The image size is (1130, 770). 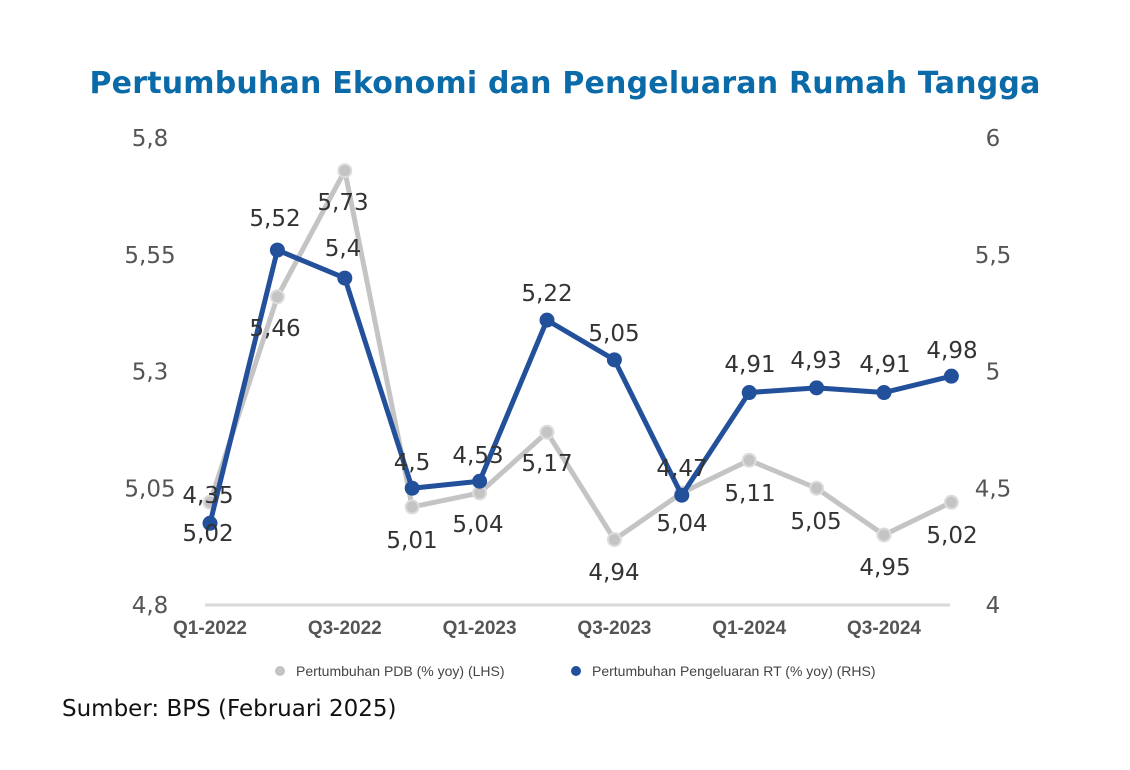 What do you see at coordinates (884, 568) in the screenshot?
I see `data-label: 4,95` at bounding box center [884, 568].